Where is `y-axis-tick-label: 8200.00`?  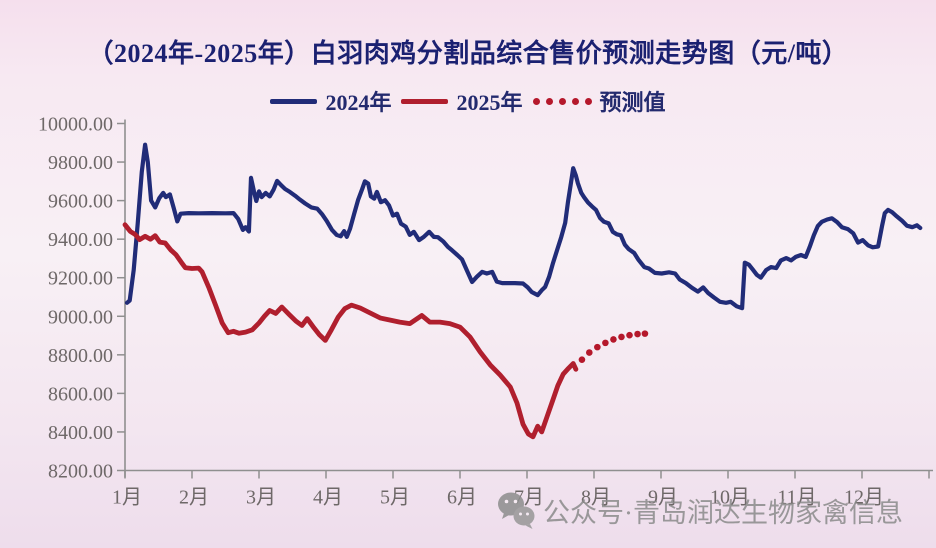 y-axis-tick-label: 8200.00 is located at coordinates (80, 472).